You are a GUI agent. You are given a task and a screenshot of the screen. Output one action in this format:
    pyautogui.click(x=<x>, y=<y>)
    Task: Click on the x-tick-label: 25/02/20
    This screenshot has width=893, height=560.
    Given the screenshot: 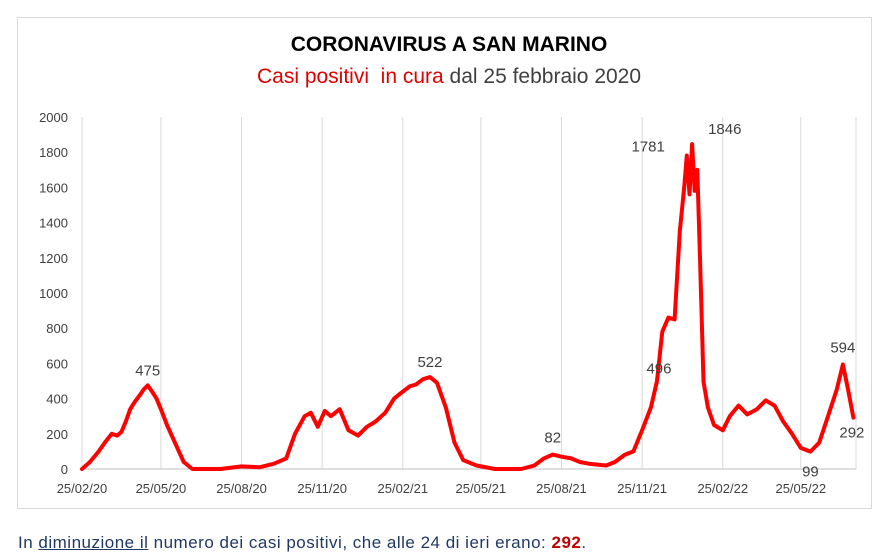 What is the action you would take?
    pyautogui.click(x=82, y=488)
    